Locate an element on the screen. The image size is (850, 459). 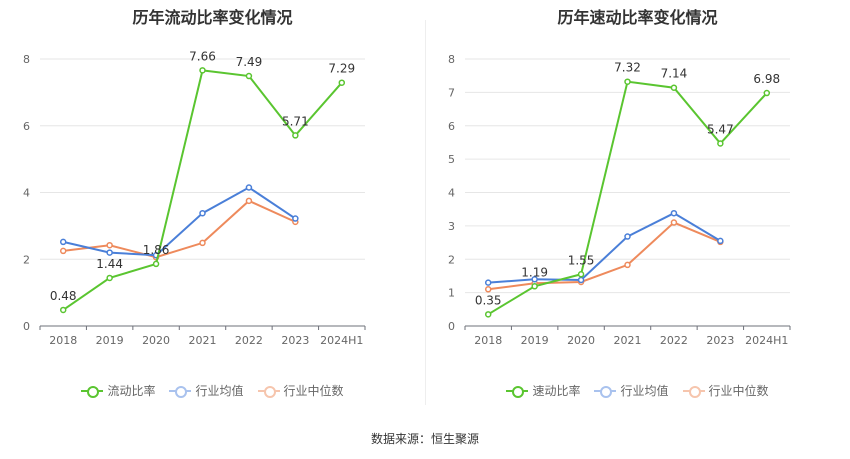
data-label: 0.48 is located at coordinates (63, 296).